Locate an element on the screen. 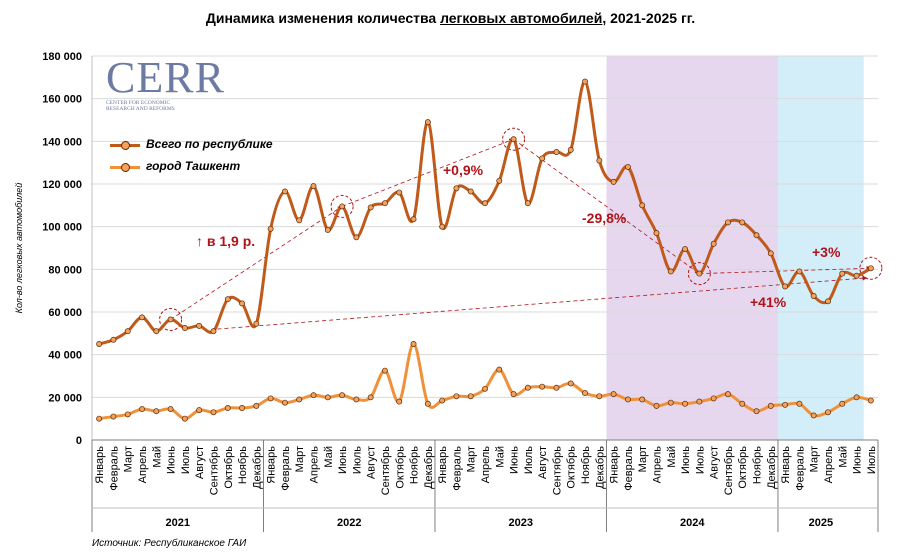  source-note: Источник: Республиканское ГАИ is located at coordinates (169, 543).